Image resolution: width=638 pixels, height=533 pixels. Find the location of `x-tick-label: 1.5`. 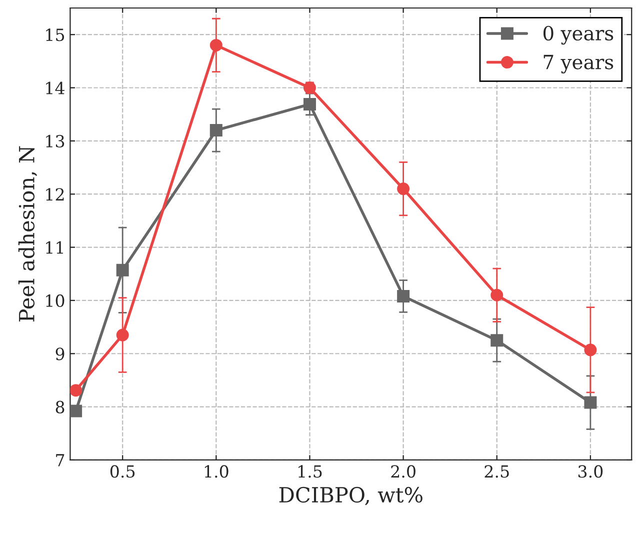

x-tick-label: 1.5 is located at coordinates (310, 471).